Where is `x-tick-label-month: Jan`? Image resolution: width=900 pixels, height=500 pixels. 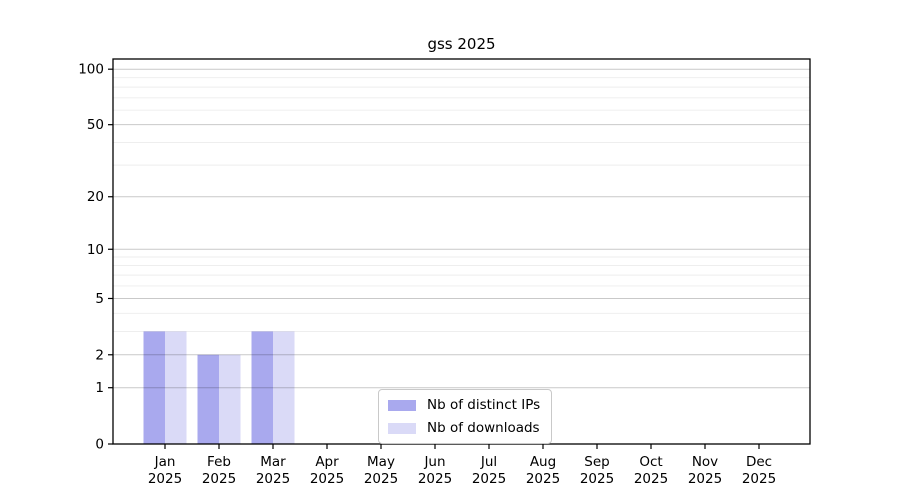
x-tick-label-month: Jan is located at coordinates (165, 462).